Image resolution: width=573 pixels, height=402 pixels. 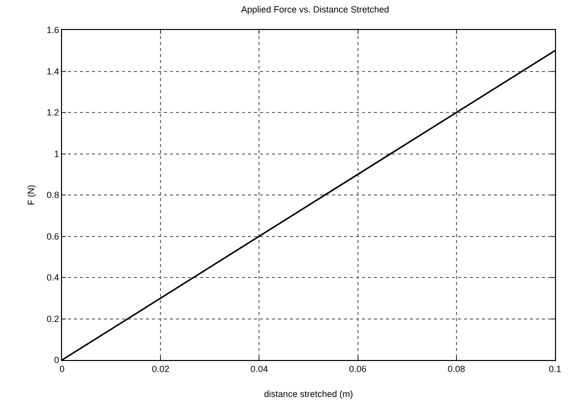 I want to click on x-tick-label: 0.04, so click(x=259, y=369).